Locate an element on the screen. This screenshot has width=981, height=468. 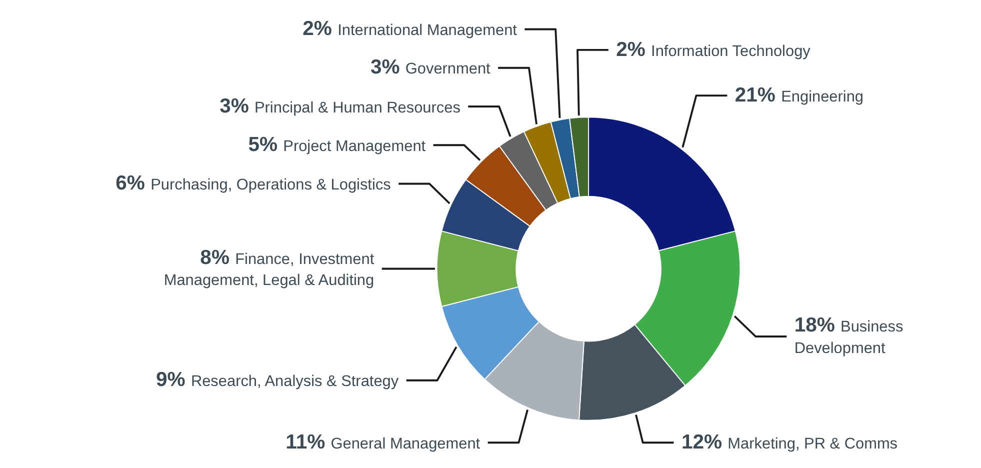
data-label: 6% is located at coordinates (133, 183).